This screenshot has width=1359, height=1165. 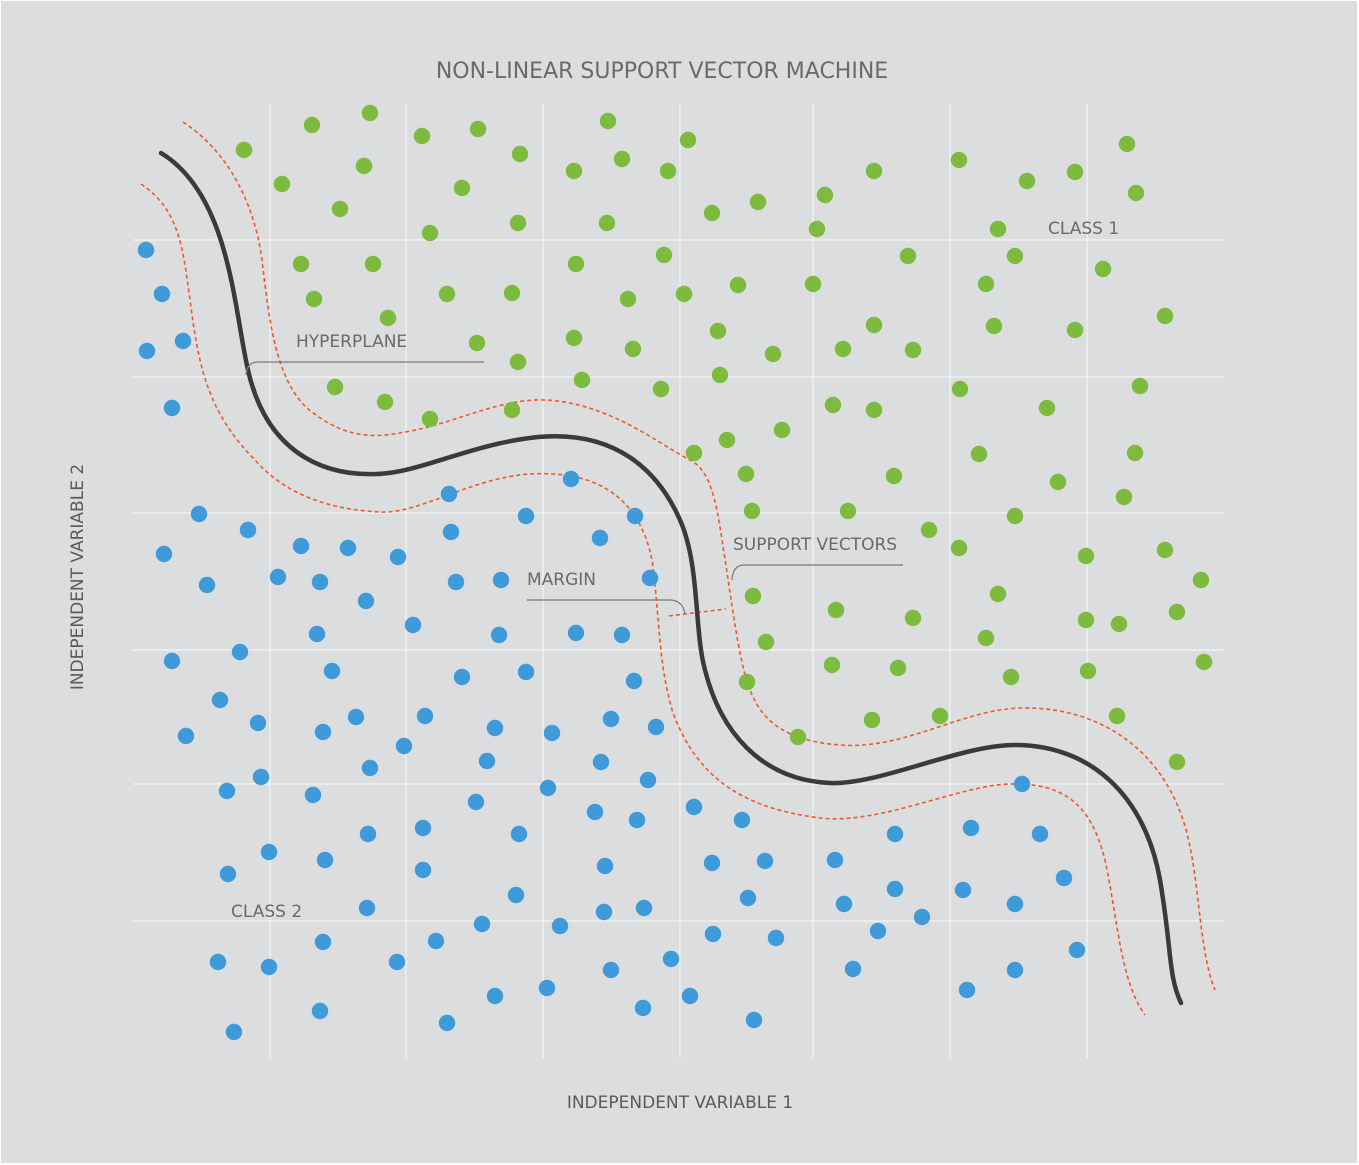 What do you see at coordinates (817, 572) in the screenshot?
I see `support-vectors-leader` at bounding box center [817, 572].